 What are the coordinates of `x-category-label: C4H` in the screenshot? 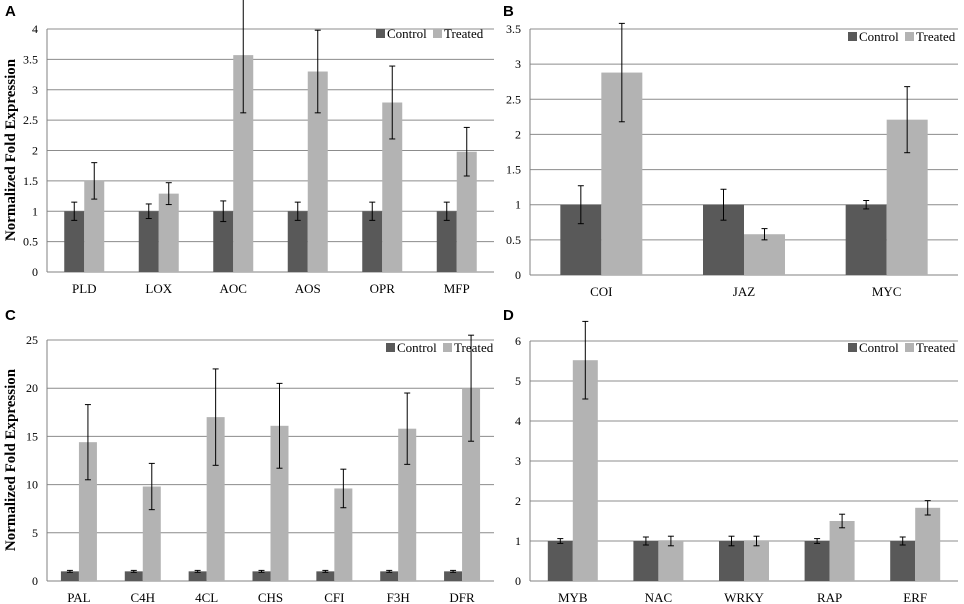 It's located at (143, 597).